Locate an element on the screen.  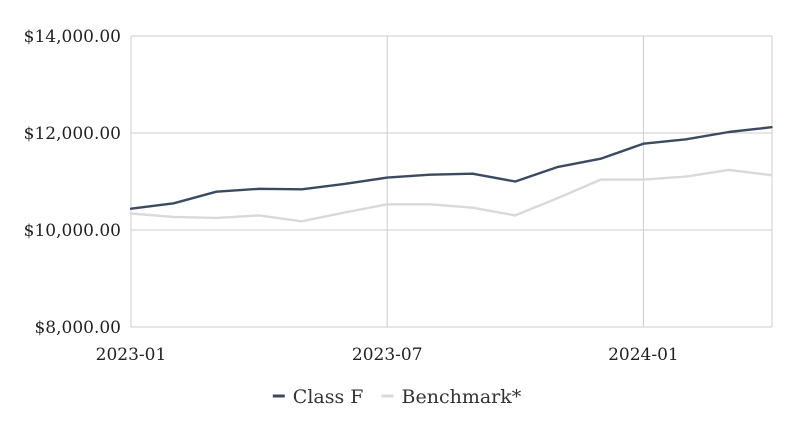
legend-label: Benchmark* is located at coordinates (462, 397).